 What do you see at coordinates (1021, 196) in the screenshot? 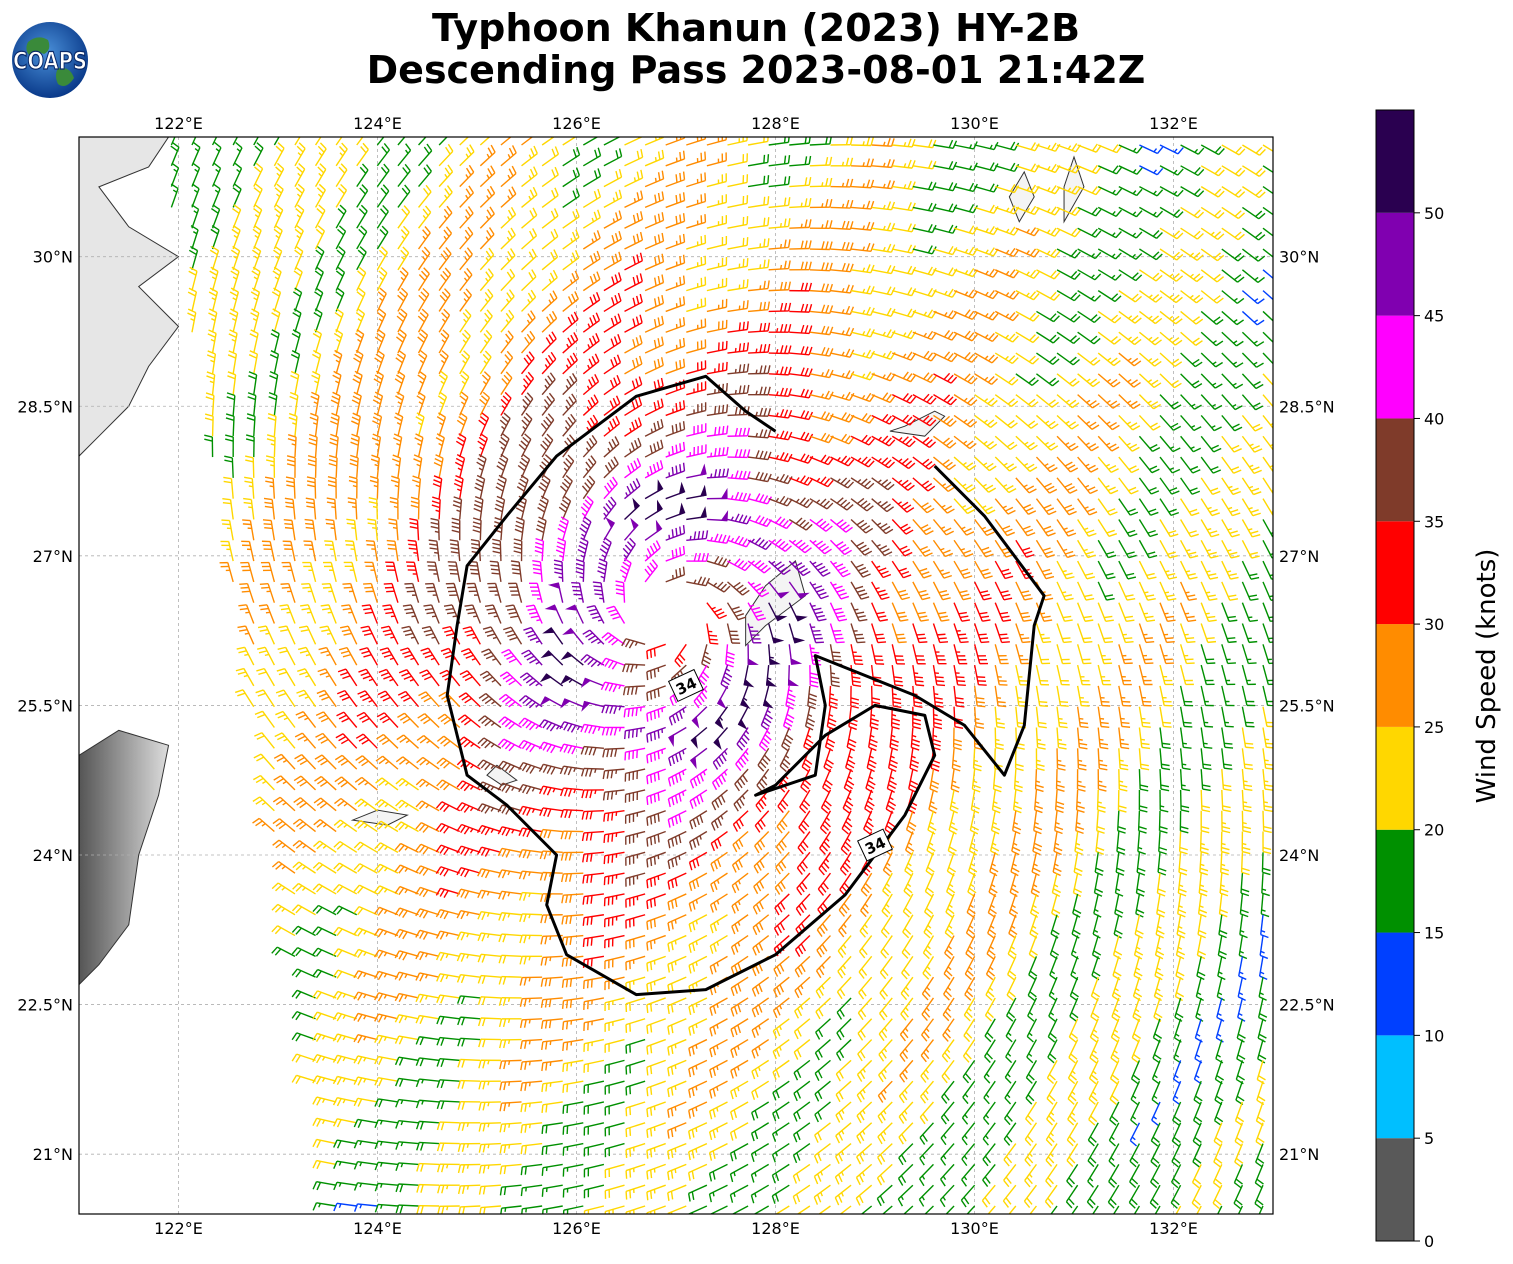
I see `land-yakushima` at bounding box center [1021, 196].